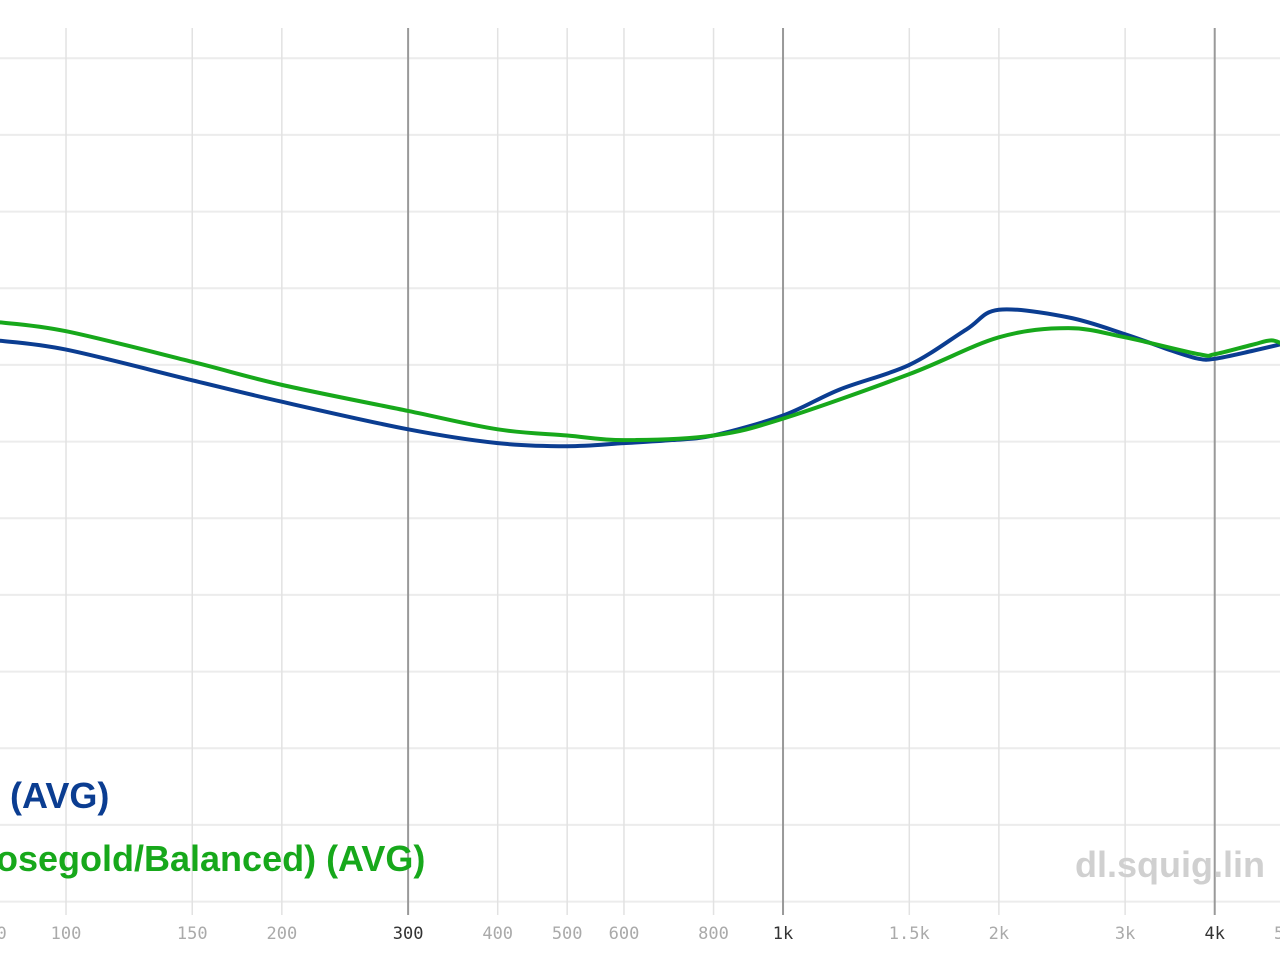 The width and height of the screenshot is (1280, 960). Describe the element at coordinates (567, 934) in the screenshot. I see `x-tick-label: 500` at that location.